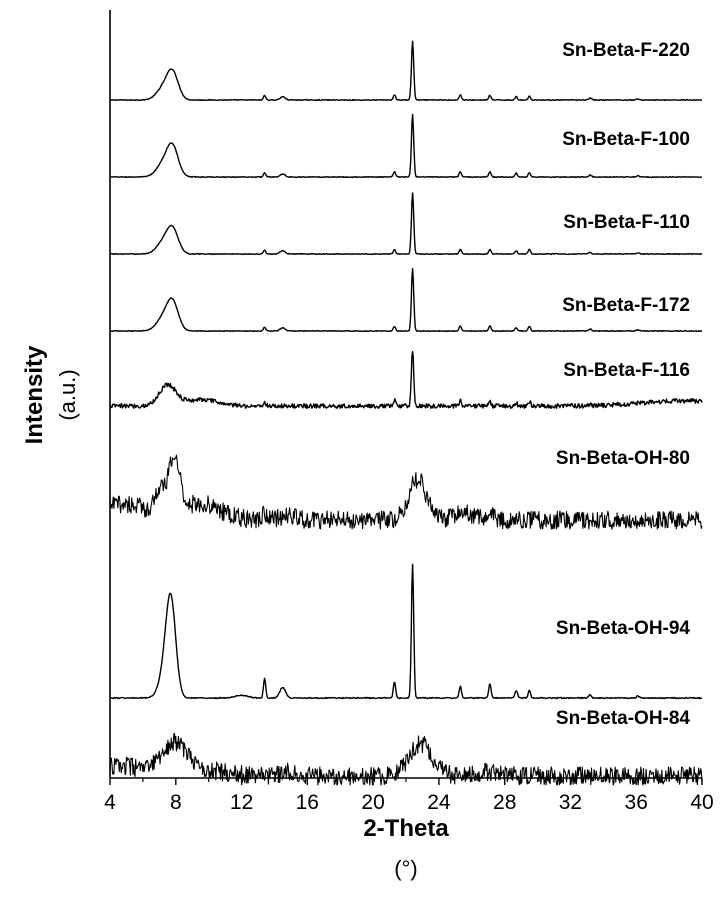 This screenshot has width=724, height=916. I want to click on series-label-sn-beta-oh-94: Sn-Beta-OH-94, so click(623, 628).